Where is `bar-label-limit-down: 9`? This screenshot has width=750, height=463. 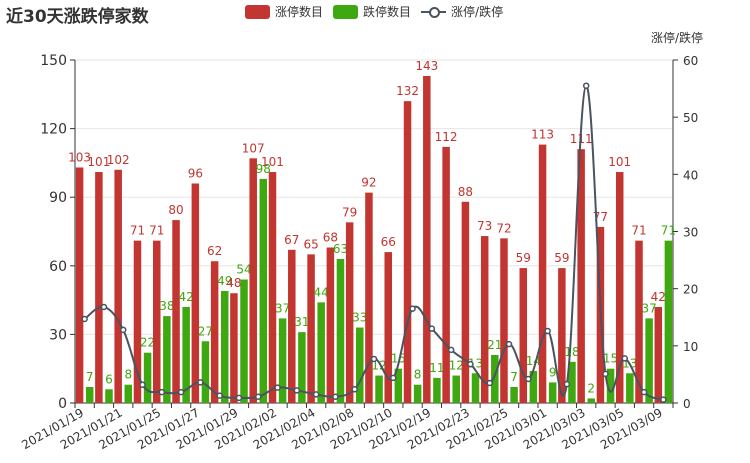
bar-label-limit-down: 9 is located at coordinates (553, 372).